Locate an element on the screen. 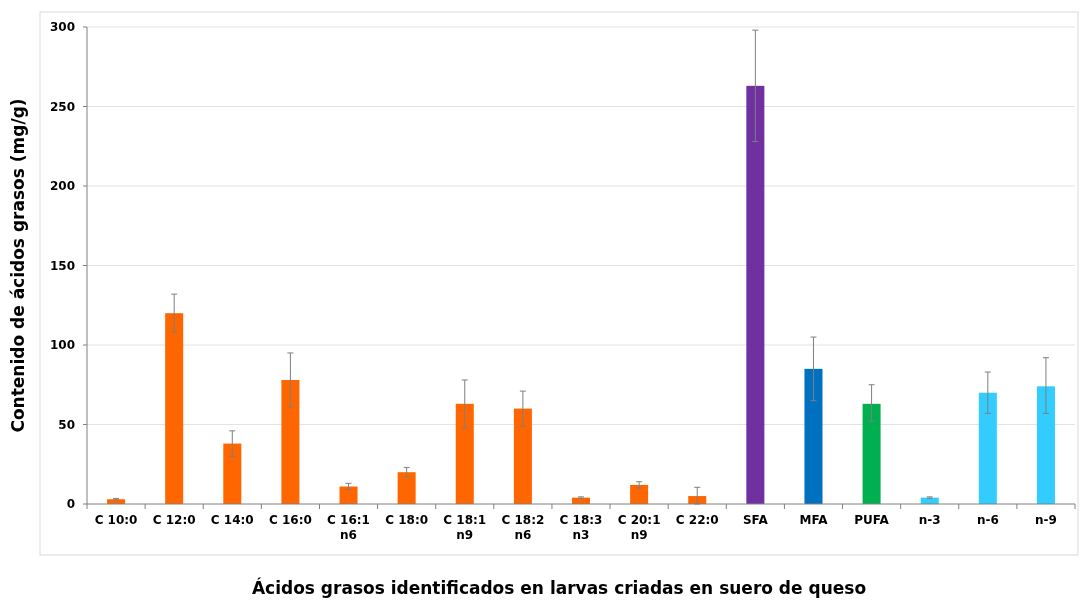 The image size is (1081, 603). x-tick-label: C 10:0 is located at coordinates (116, 520).